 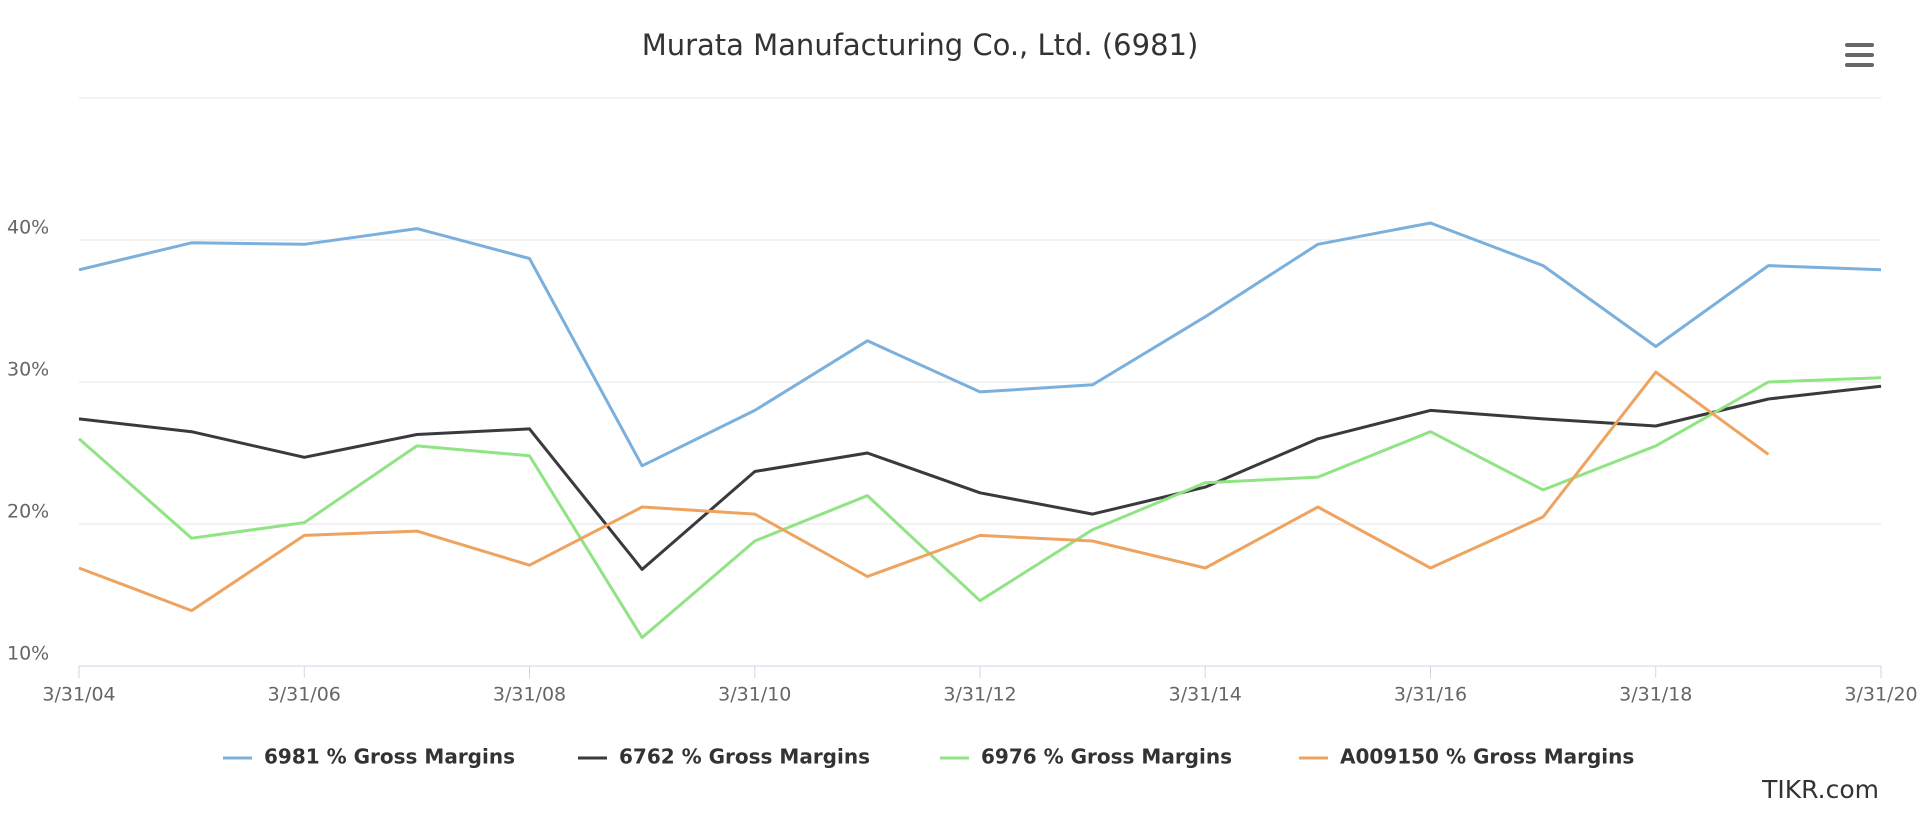 I want to click on x-tick-label: 3/31/10, so click(x=754, y=695).